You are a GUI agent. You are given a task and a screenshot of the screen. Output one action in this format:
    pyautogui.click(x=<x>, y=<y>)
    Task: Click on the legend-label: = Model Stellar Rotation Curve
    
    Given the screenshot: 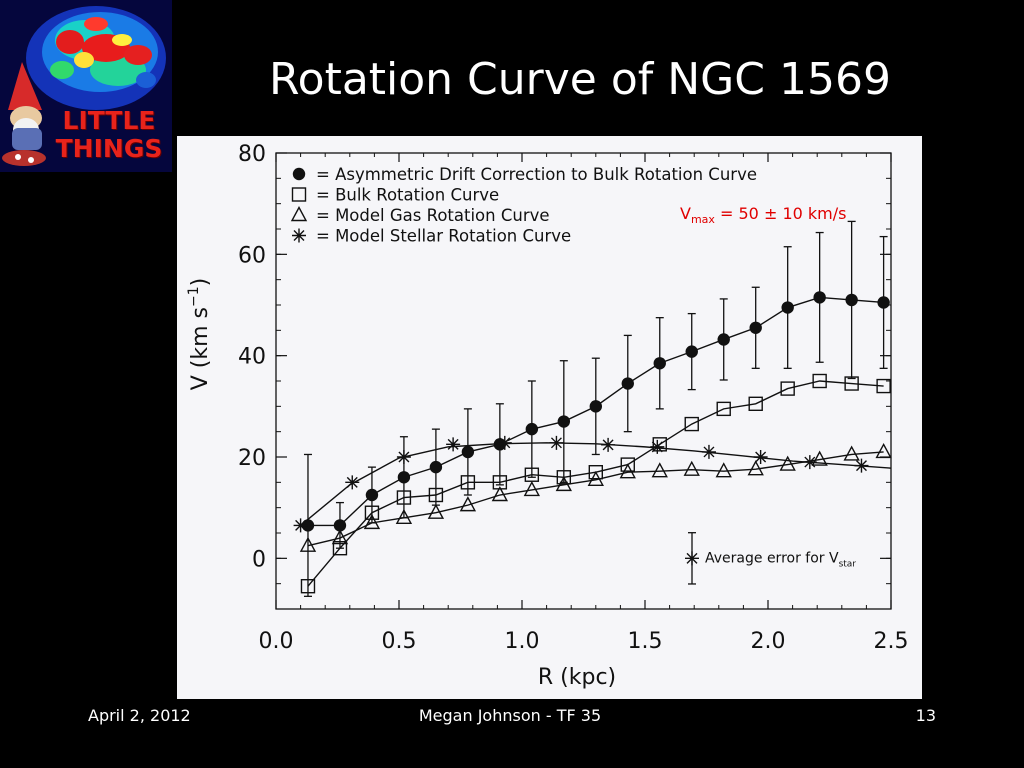 What is the action you would take?
    pyautogui.click(x=443, y=236)
    